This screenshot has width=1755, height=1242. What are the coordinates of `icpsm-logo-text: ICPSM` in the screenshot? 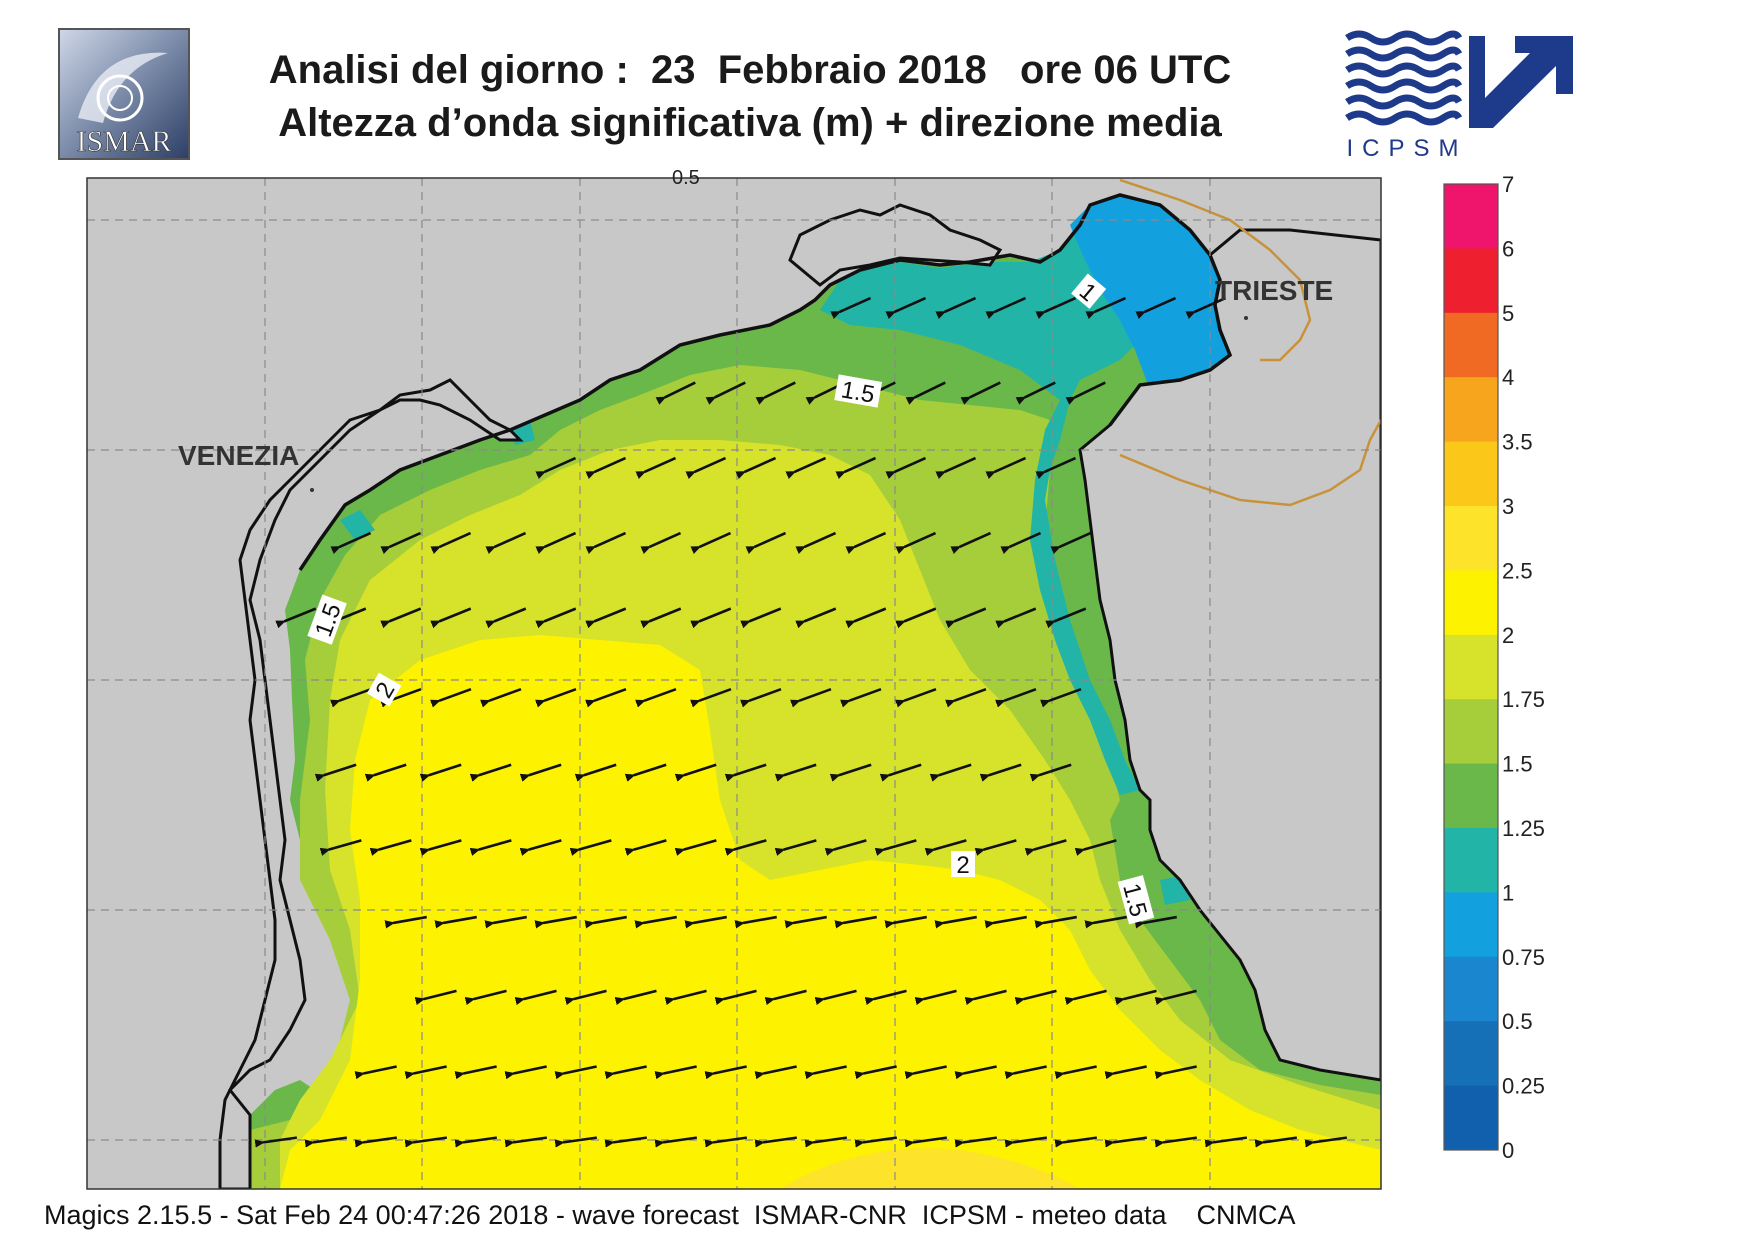 It's located at (1406, 148).